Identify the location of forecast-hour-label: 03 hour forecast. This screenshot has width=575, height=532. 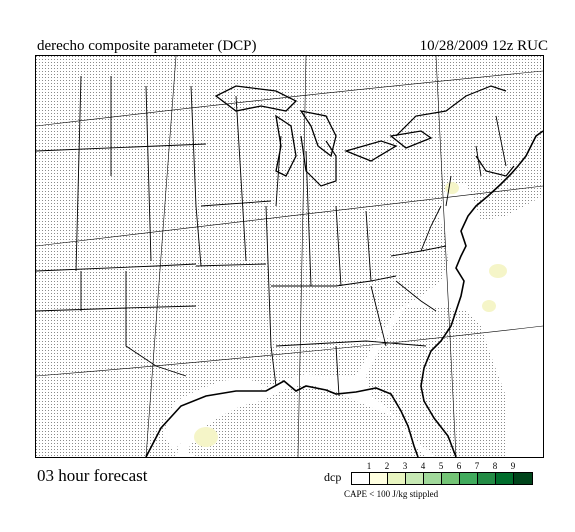
(92, 475).